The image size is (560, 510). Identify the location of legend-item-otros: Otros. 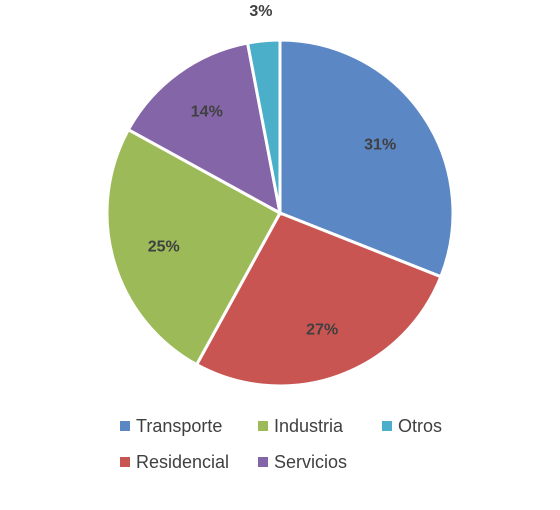
(412, 426).